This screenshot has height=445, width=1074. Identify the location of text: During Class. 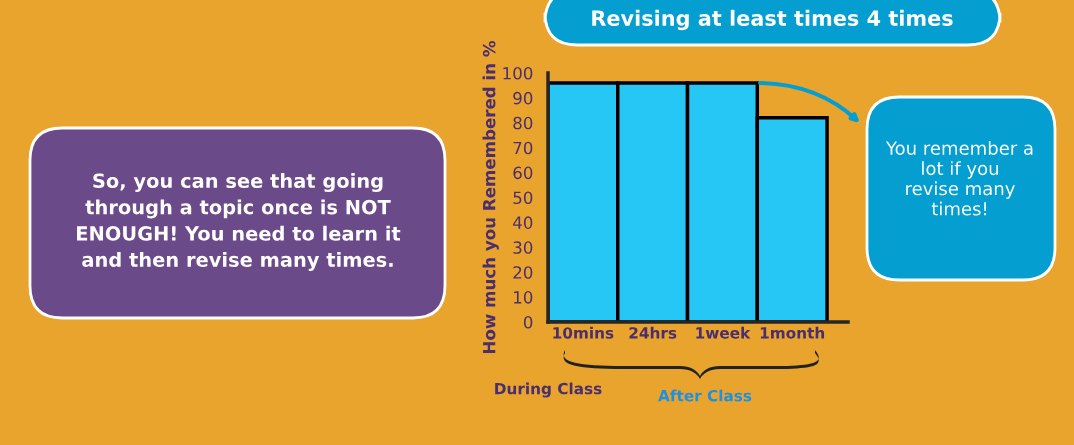
(548, 390).